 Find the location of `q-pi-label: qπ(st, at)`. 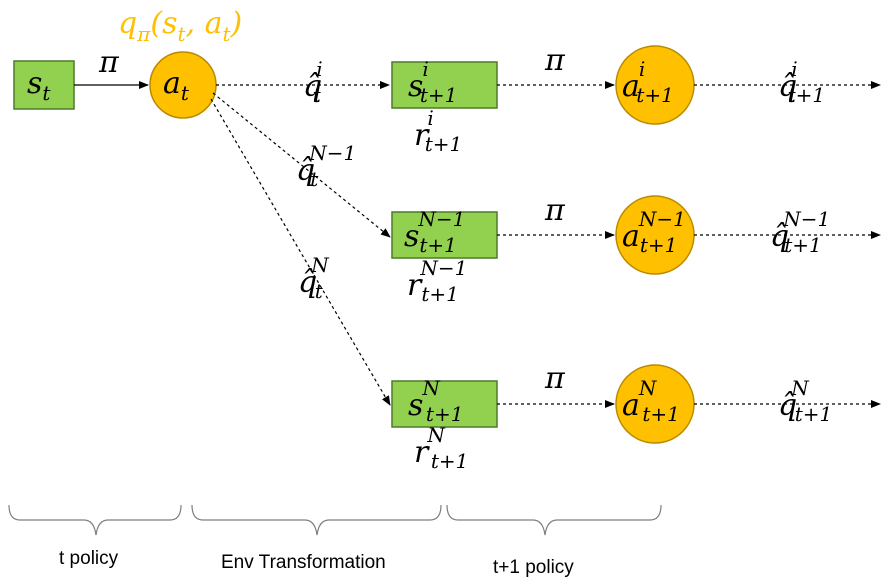

q-pi-label: qπ(st, at) is located at coordinates (180, 26).